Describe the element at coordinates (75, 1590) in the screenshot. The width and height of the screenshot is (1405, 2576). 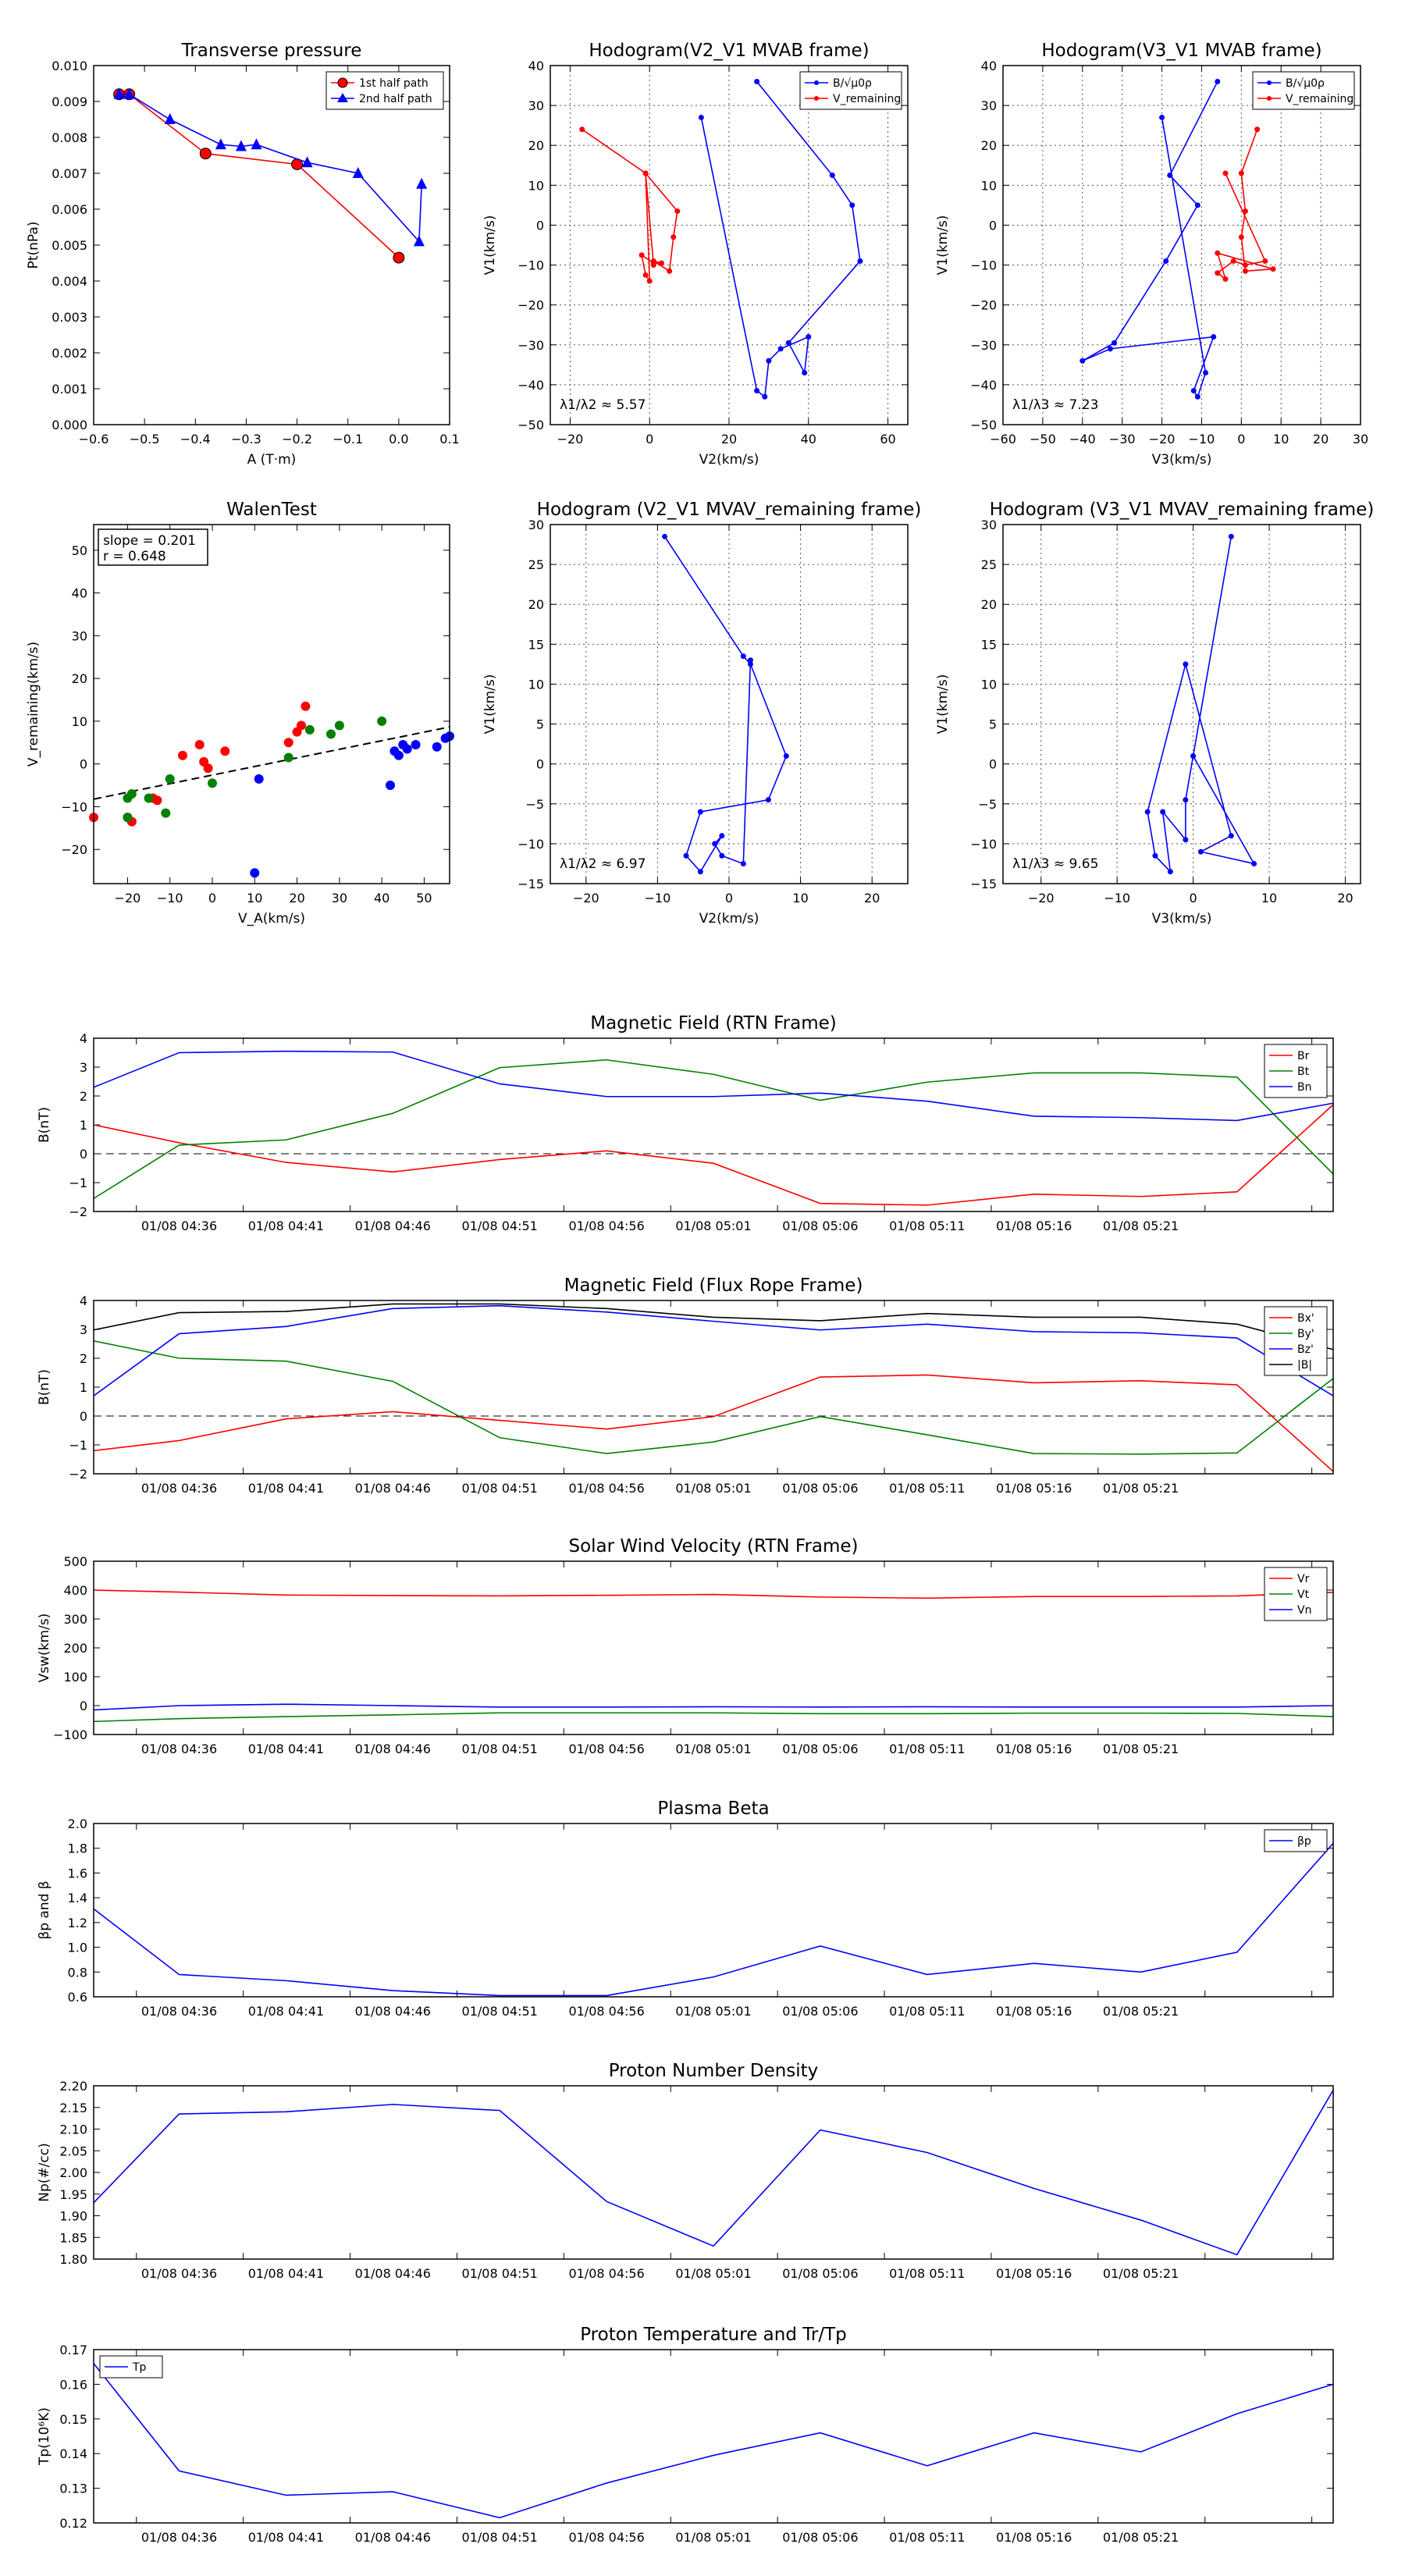
I see `y-tick-label: 400` at that location.